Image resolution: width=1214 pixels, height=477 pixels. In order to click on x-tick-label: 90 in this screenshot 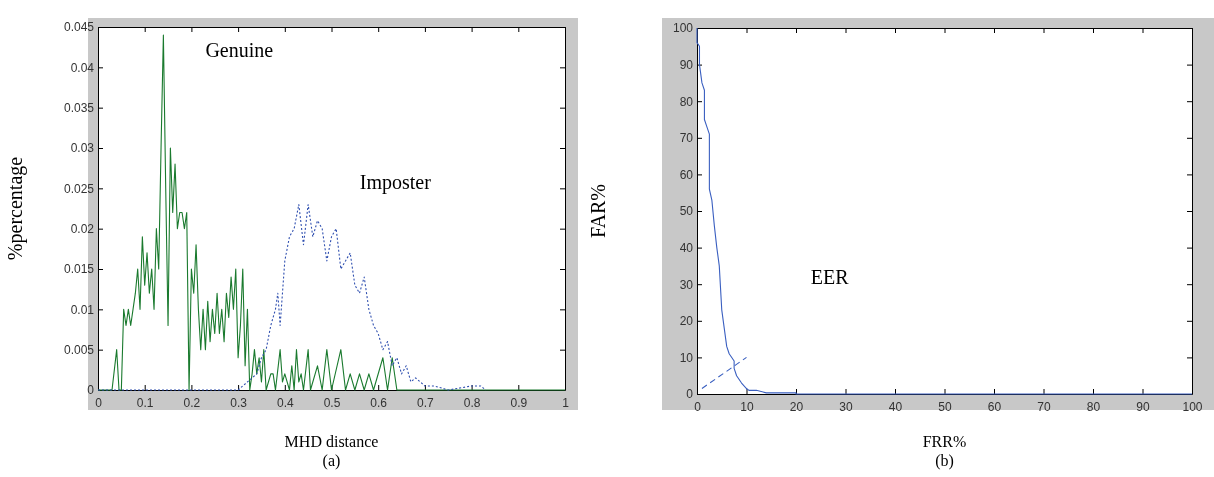, I will do `click(1143, 406)`.